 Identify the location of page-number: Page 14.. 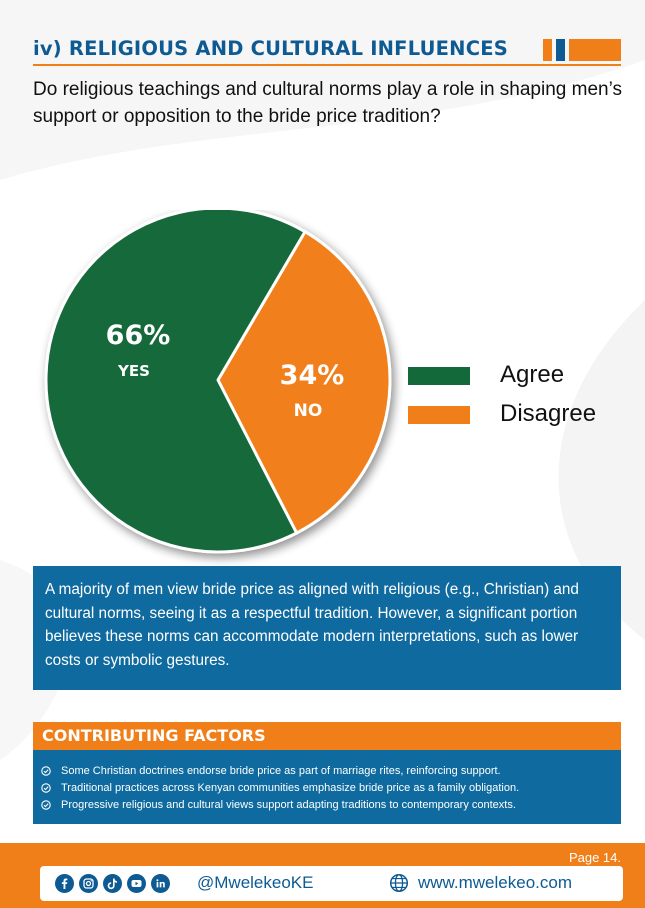
(594, 857).